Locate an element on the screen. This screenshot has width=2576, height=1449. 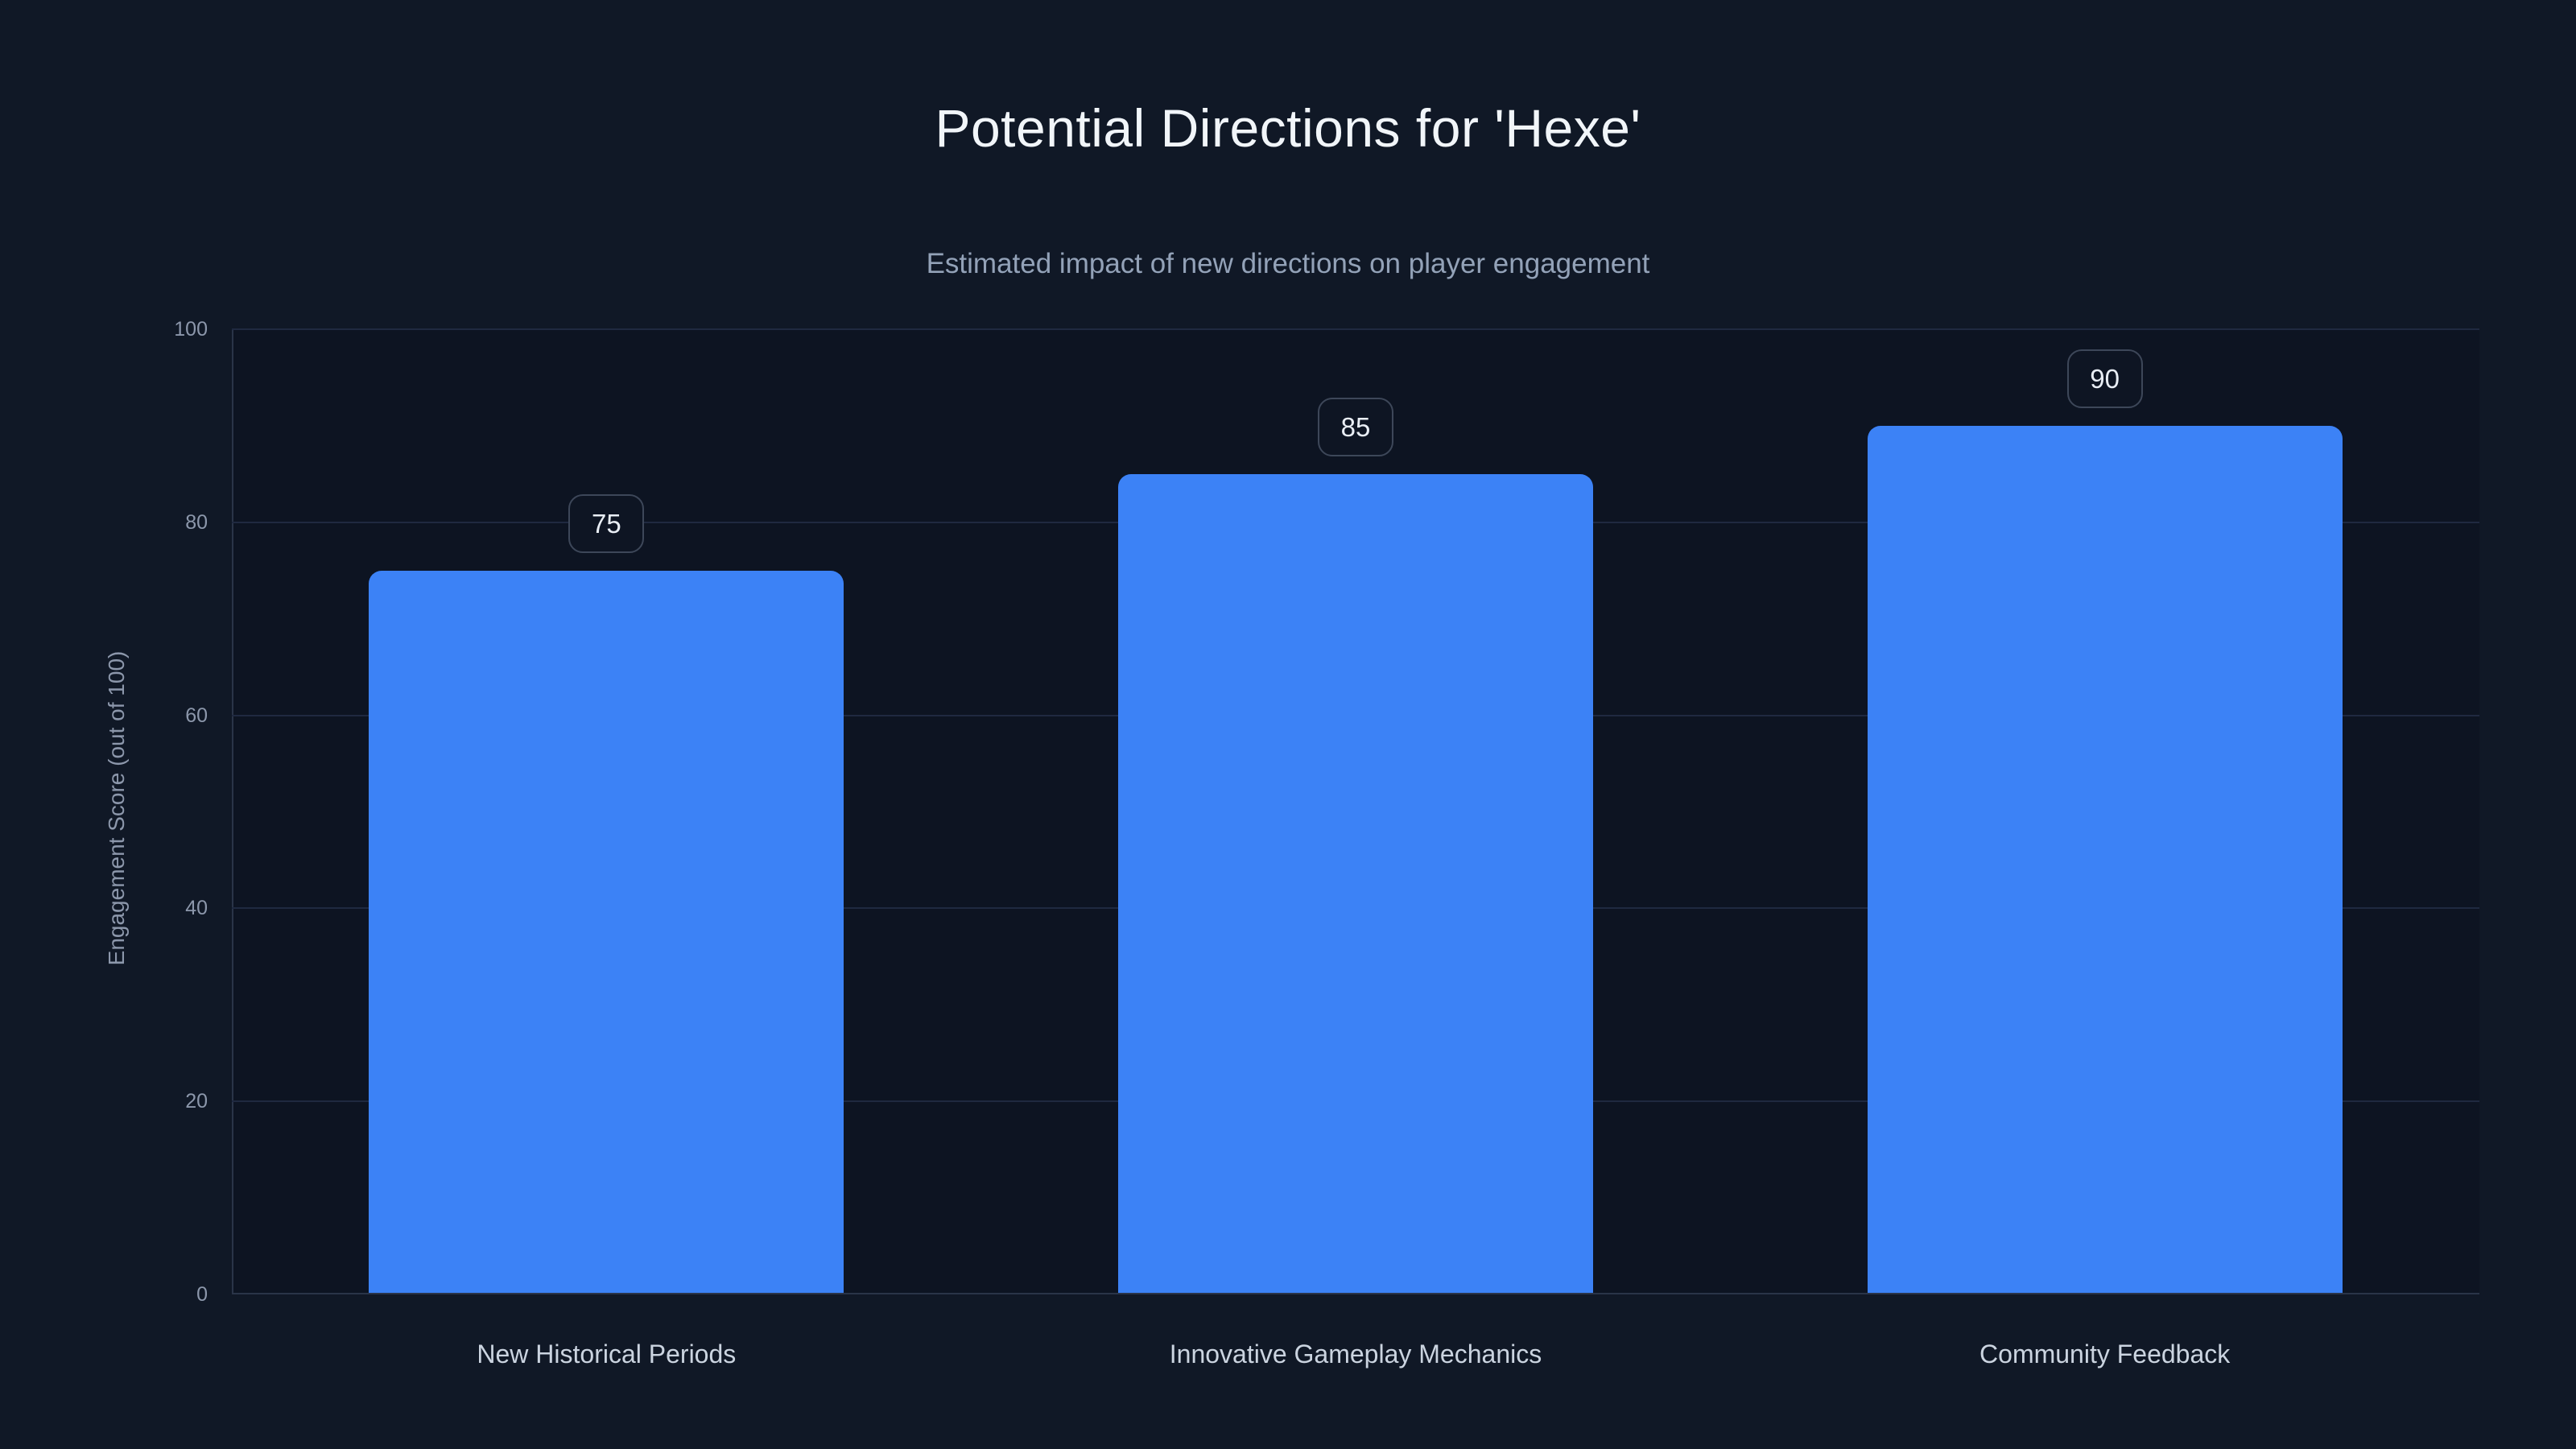
chart-title: Potential Directions for 'Hexe' is located at coordinates (1288, 128).